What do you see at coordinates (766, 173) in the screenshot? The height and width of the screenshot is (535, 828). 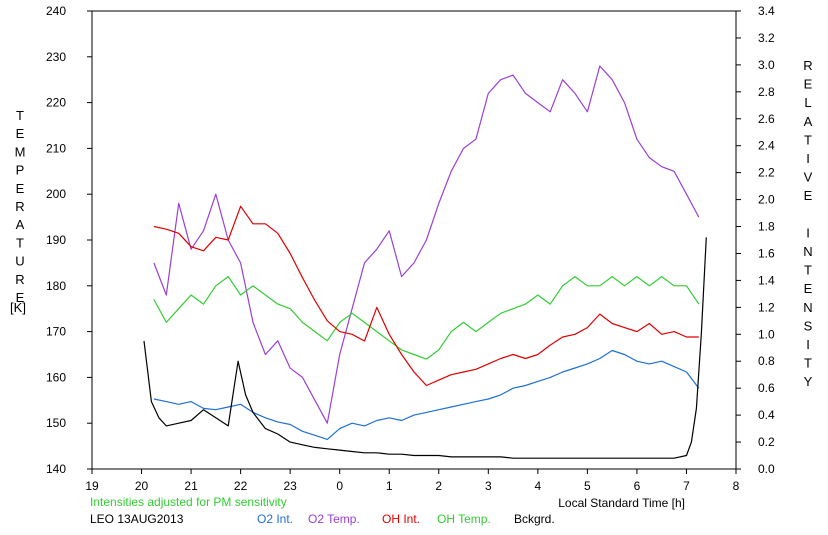 I see `right-tick-label: 2.2` at bounding box center [766, 173].